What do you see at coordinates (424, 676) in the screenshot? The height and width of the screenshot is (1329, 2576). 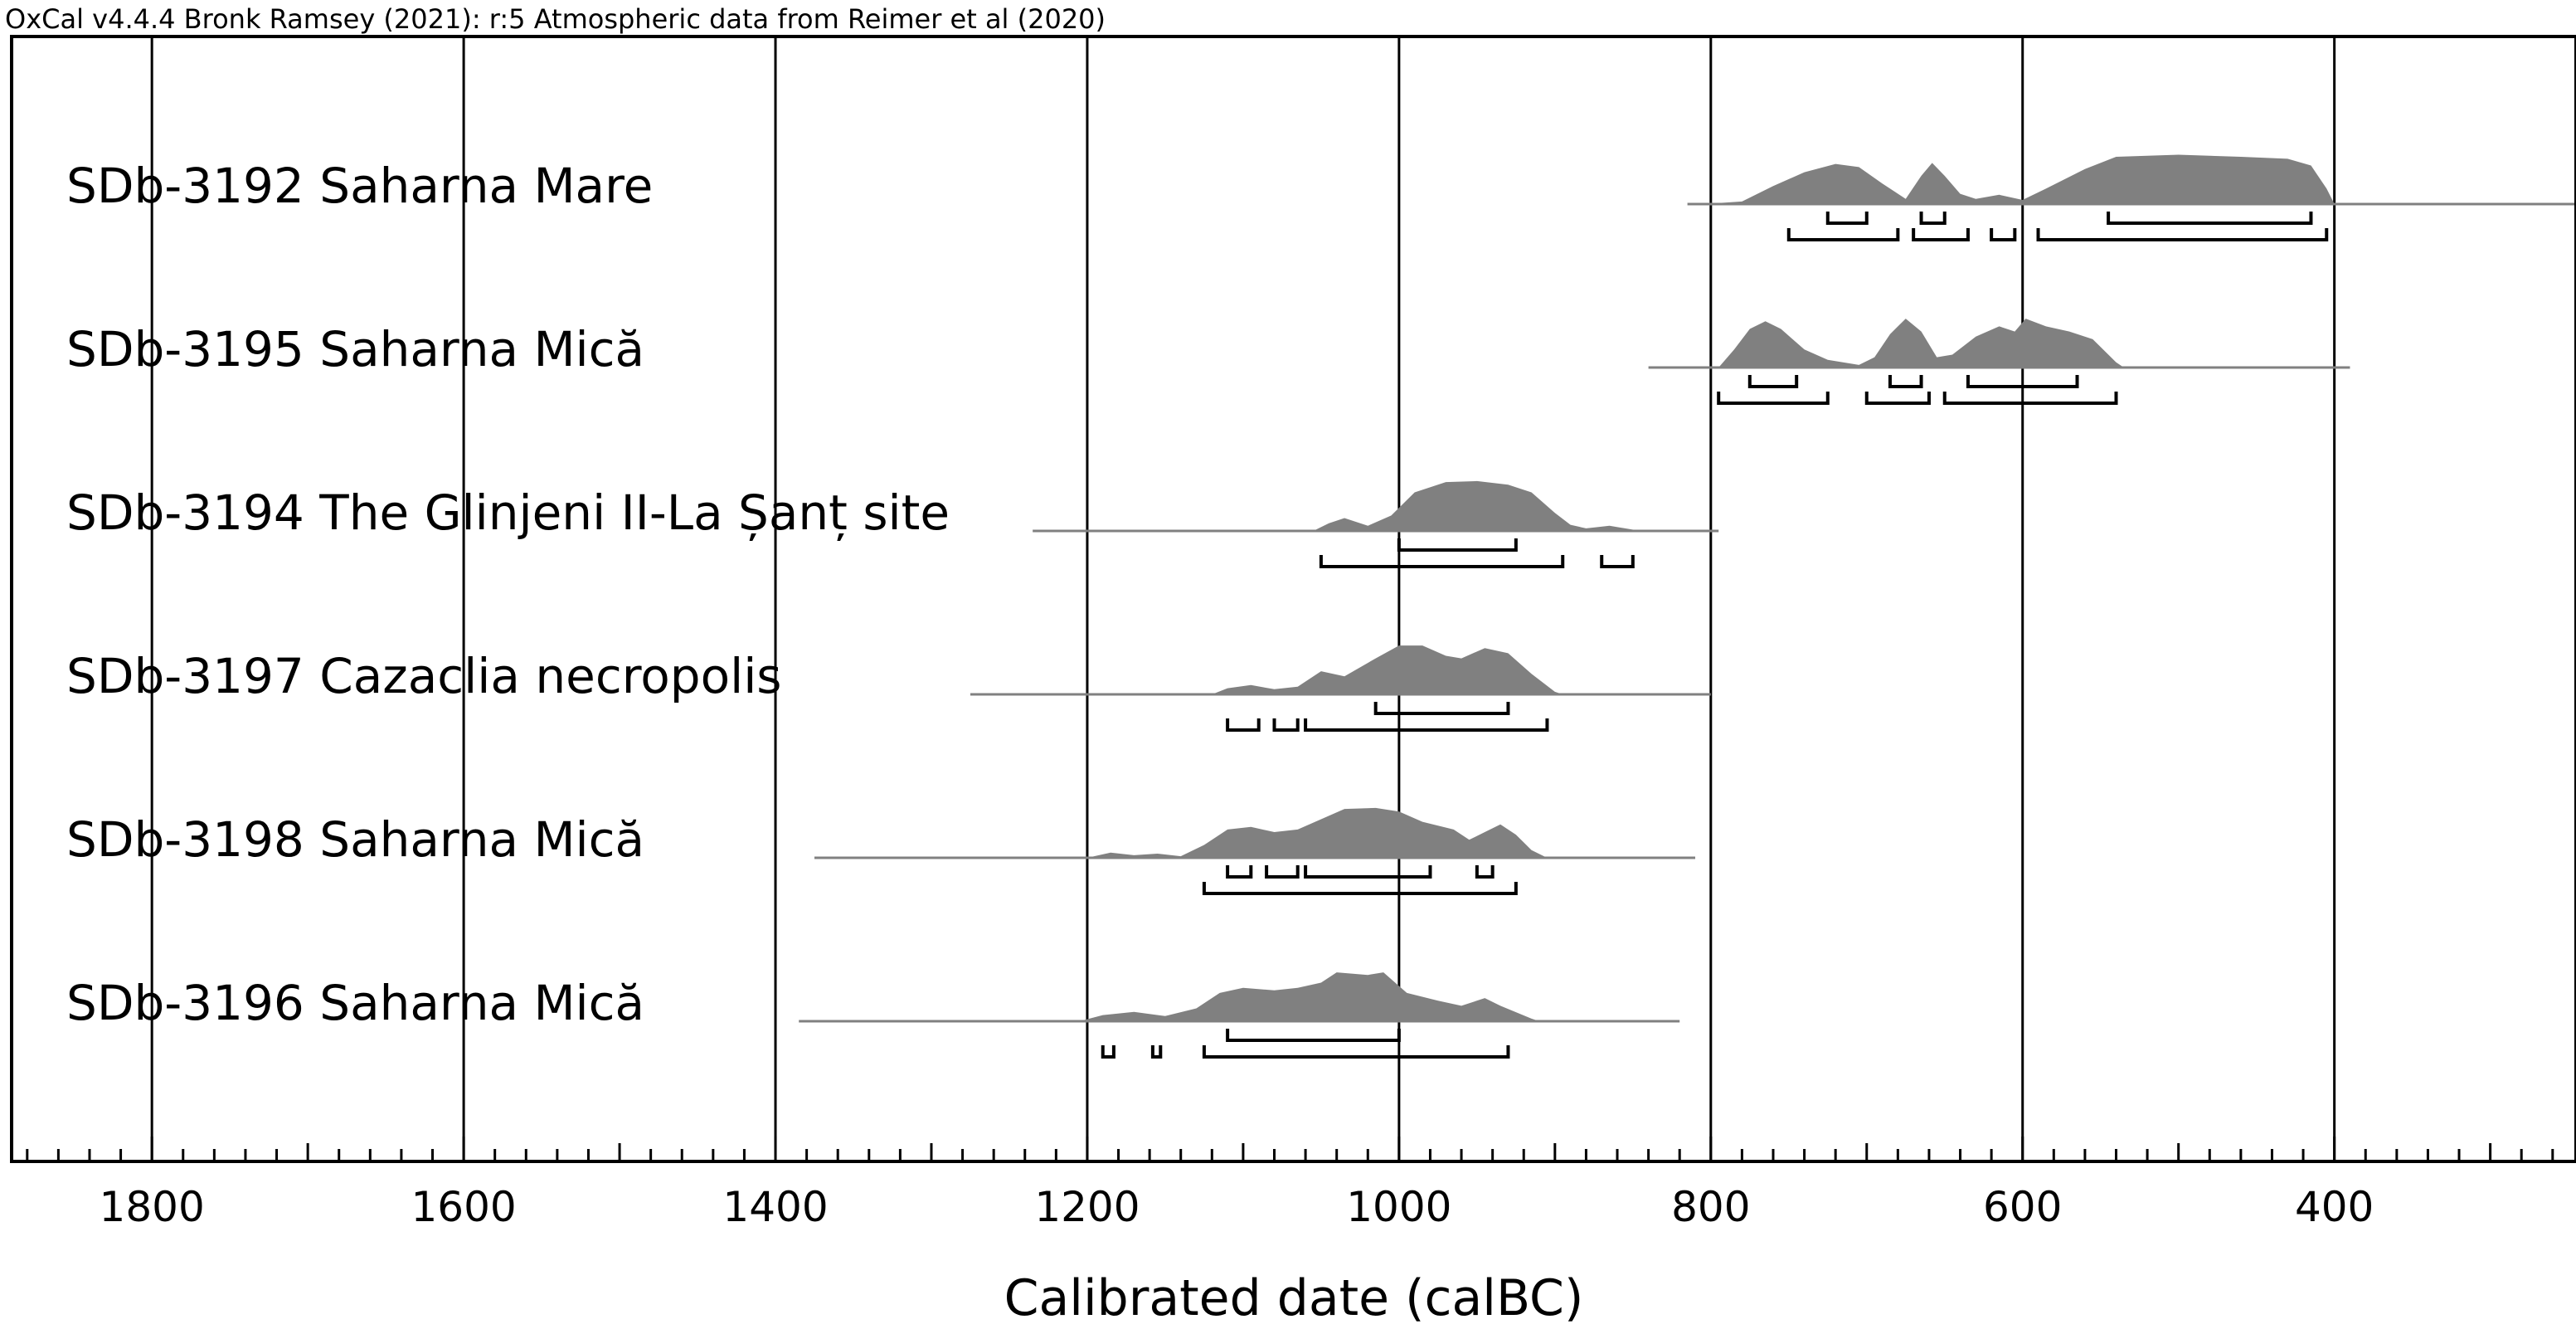 I see `series-label: SDb-3197 Cazaclia necropolis` at bounding box center [424, 676].